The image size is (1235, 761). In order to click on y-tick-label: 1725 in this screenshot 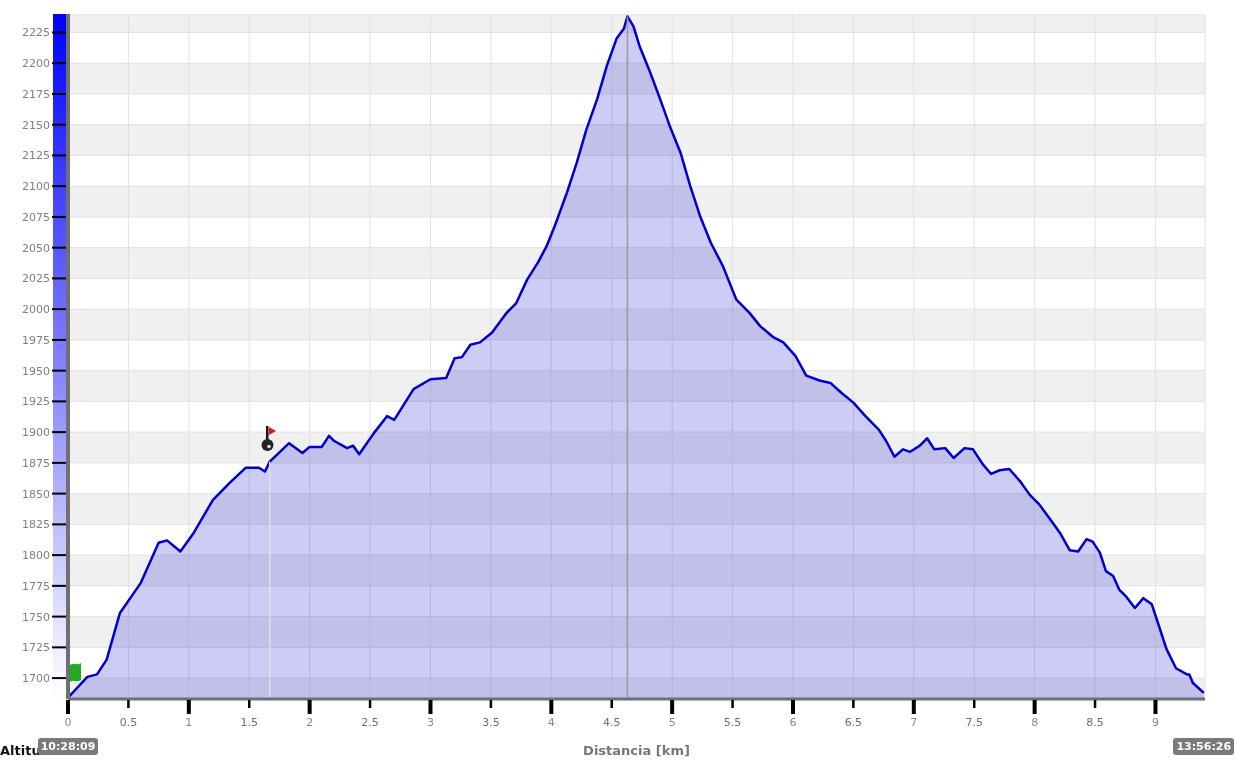, I will do `click(36, 648)`.